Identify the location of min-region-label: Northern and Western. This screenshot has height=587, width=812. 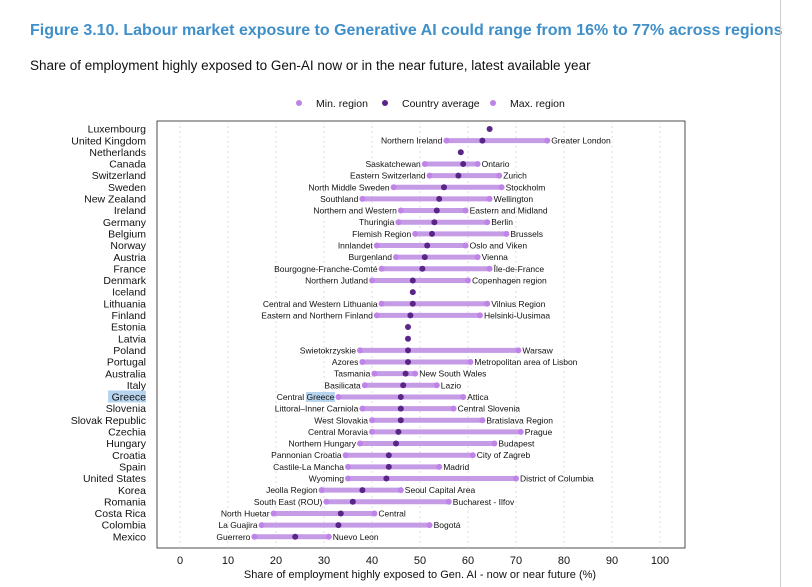
(355, 211).